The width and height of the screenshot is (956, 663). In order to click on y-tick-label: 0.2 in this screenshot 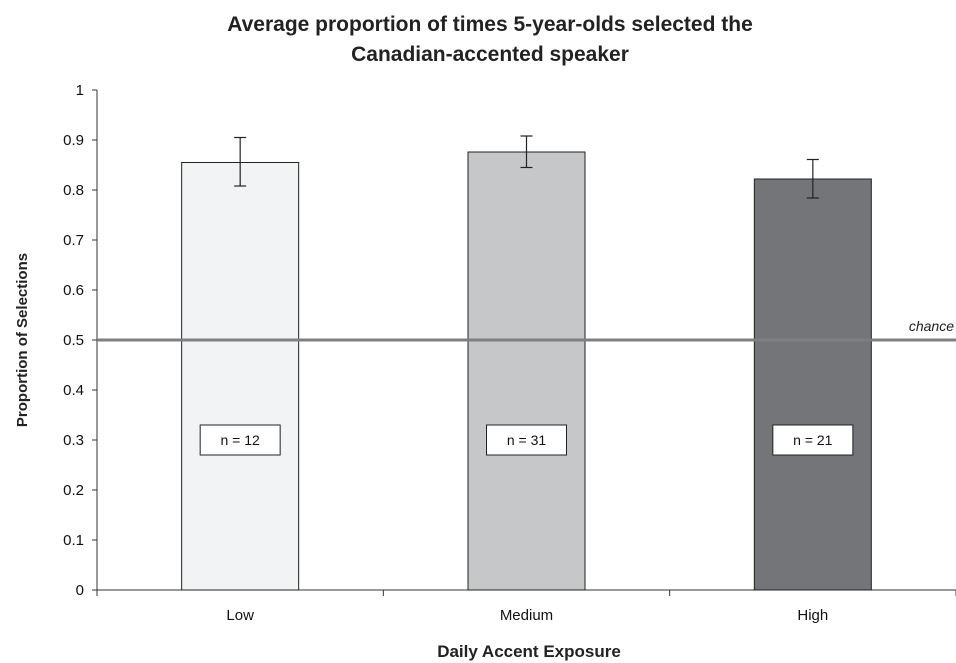, I will do `click(73, 490)`.